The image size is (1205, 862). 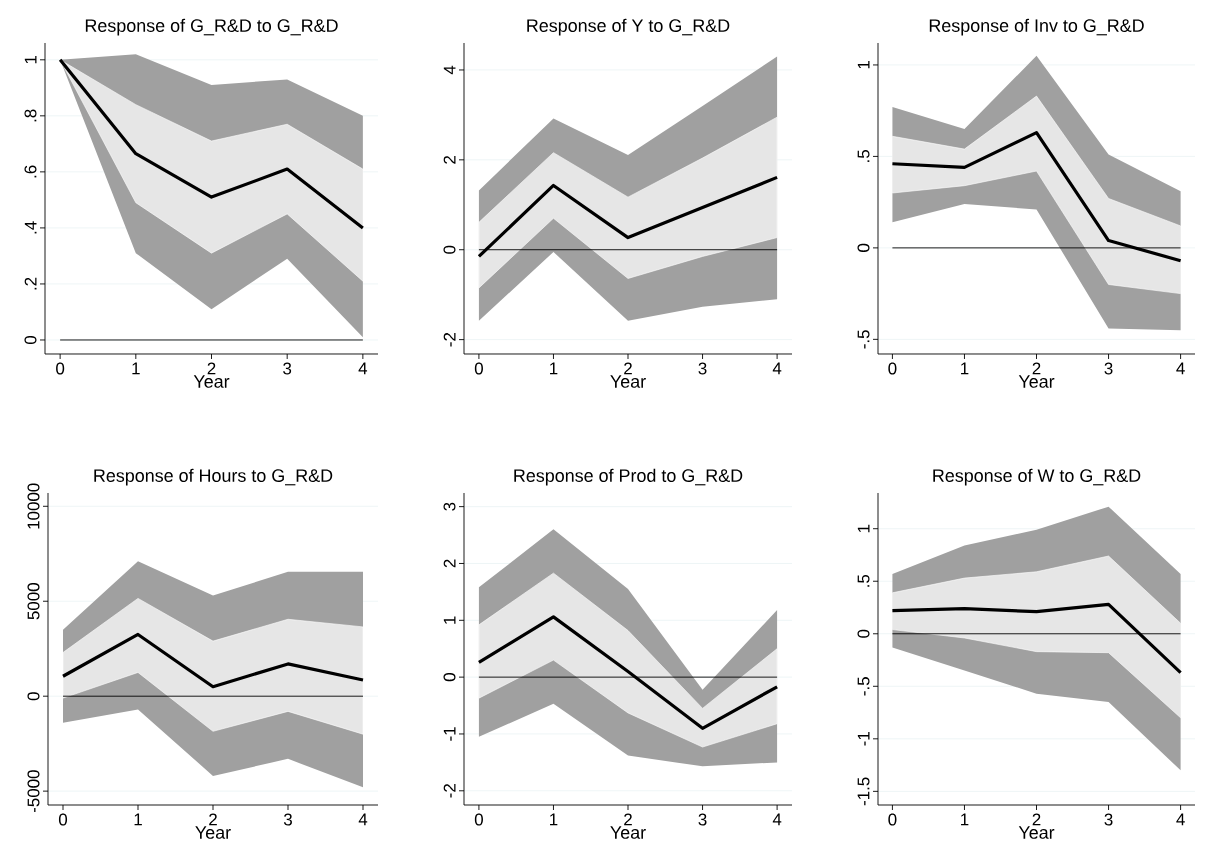 What do you see at coordinates (863, 791) in the screenshot?
I see `y-tick-label: -1.5` at bounding box center [863, 791].